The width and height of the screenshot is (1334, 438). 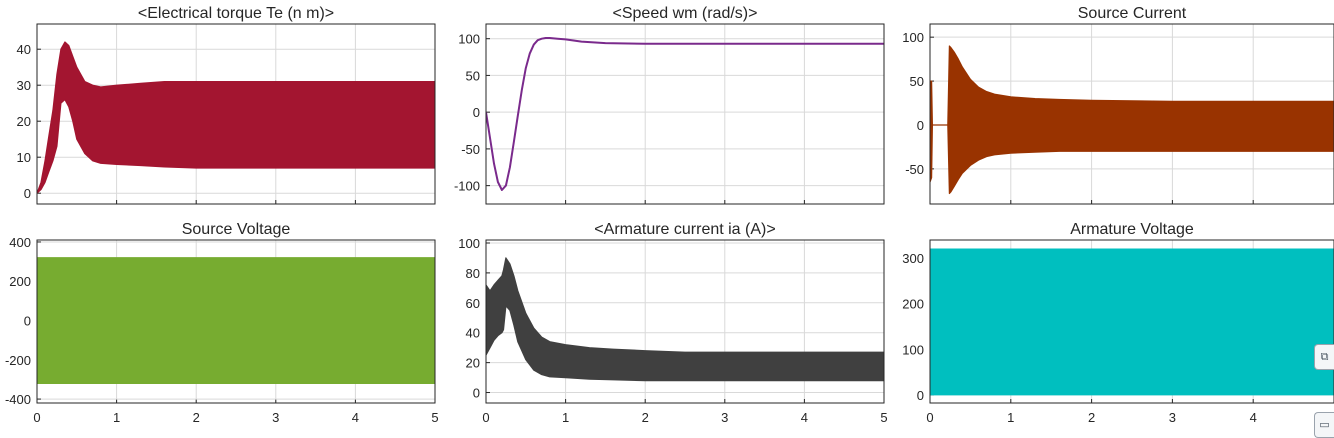 What do you see at coordinates (1132, 229) in the screenshot?
I see `chart-title: Armature Voltage` at bounding box center [1132, 229].